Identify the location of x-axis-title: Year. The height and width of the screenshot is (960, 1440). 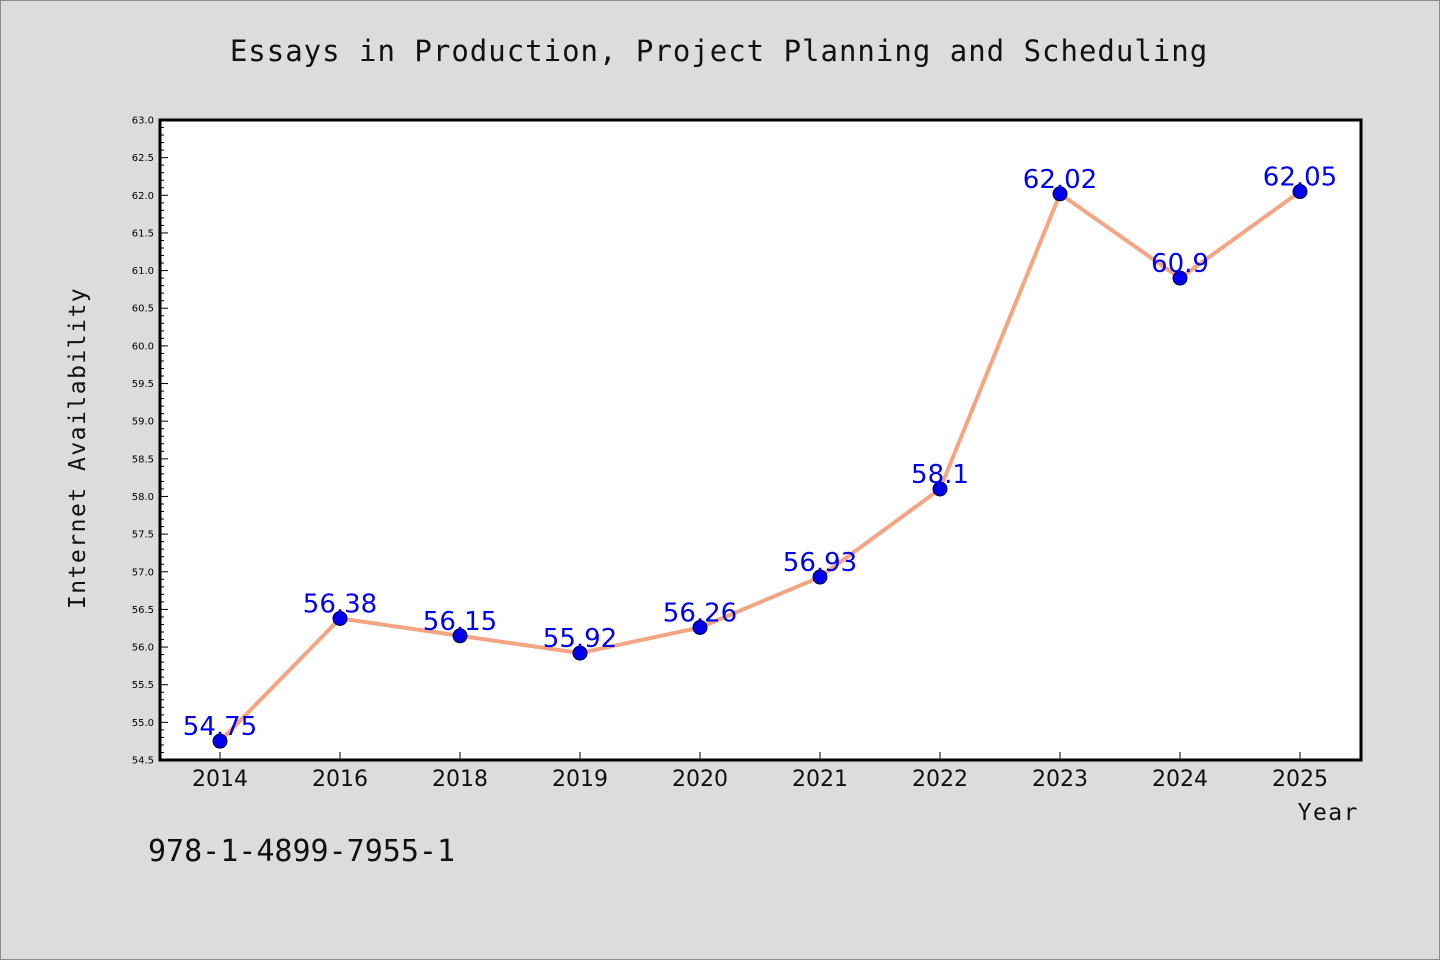
(1328, 813).